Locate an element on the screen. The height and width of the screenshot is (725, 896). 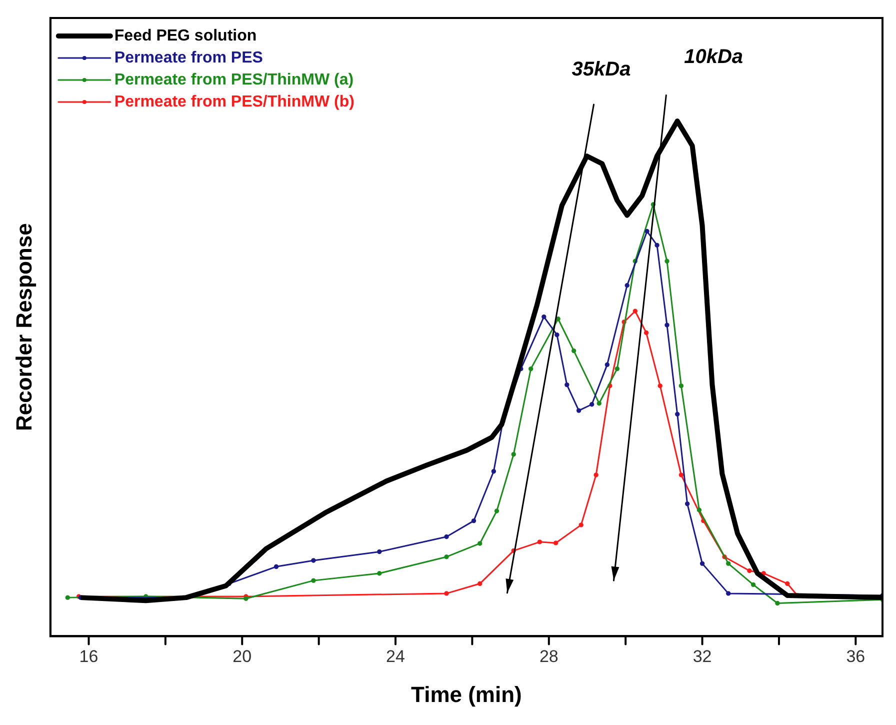
legend-label: Permeate from PES/ThinMW (a) is located at coordinates (234, 79).